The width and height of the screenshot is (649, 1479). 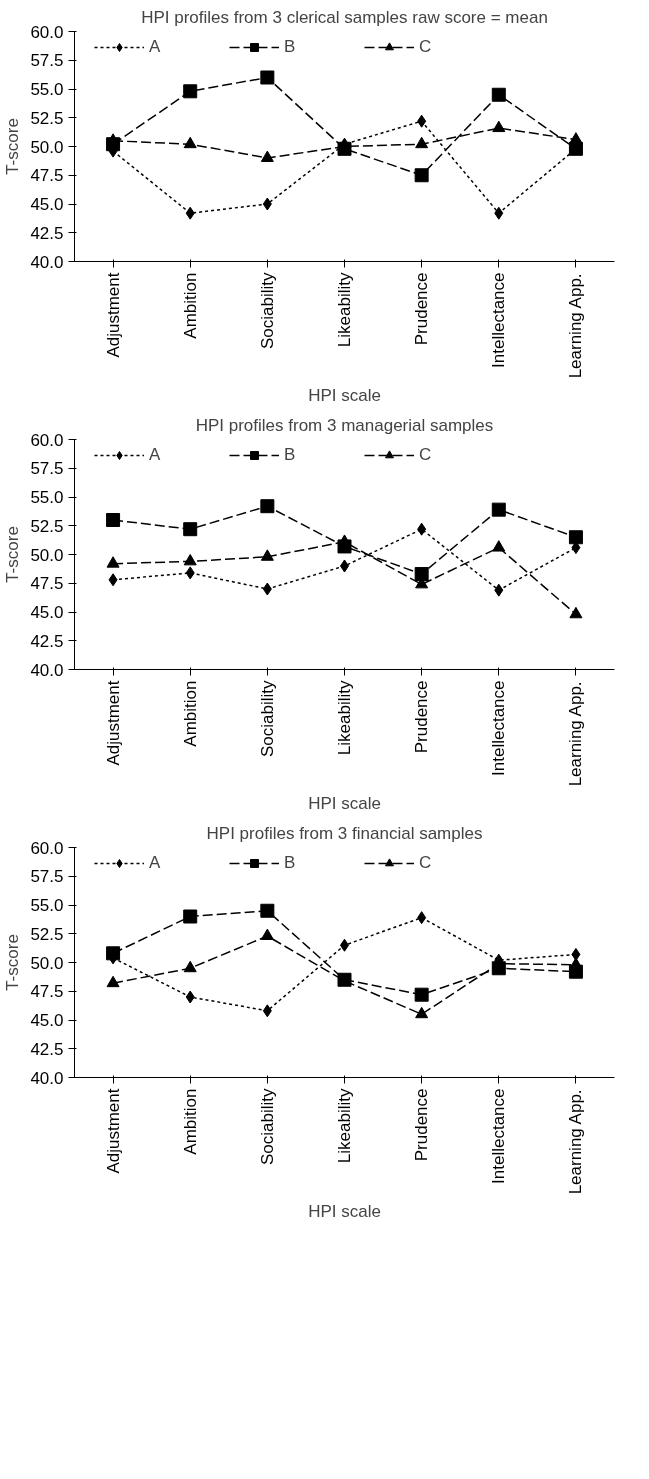 I want to click on chart-title: HPI profiles from 3 clerical samples raw score = mean, so click(x=344, y=17).